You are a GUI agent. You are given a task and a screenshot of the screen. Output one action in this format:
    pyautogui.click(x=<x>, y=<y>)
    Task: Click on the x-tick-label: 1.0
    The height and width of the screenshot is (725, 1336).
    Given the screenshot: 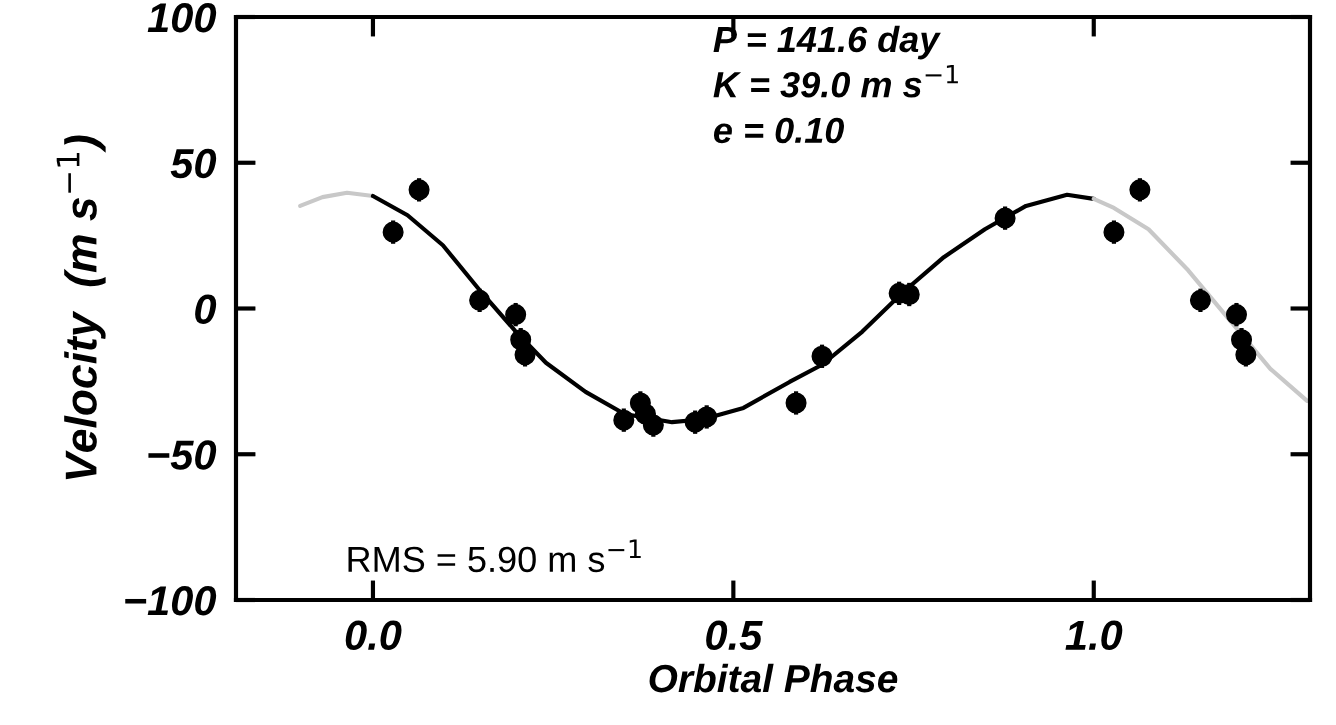 What is the action you would take?
    pyautogui.click(x=1094, y=635)
    